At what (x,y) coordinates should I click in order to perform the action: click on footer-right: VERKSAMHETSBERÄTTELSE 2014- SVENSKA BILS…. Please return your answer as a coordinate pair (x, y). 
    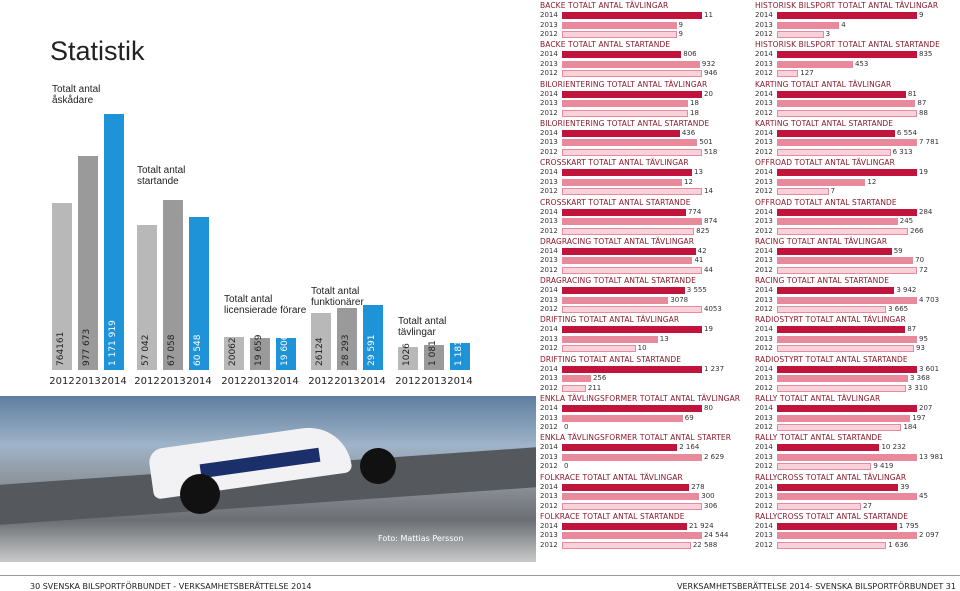
    Looking at the image, I should click on (816, 586).